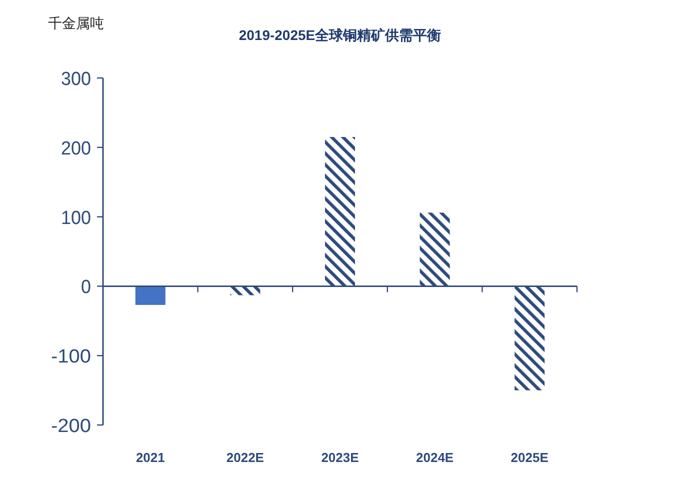 The width and height of the screenshot is (688, 501). What do you see at coordinates (77, 79) in the screenshot?
I see `y-tick-label: 300` at bounding box center [77, 79].